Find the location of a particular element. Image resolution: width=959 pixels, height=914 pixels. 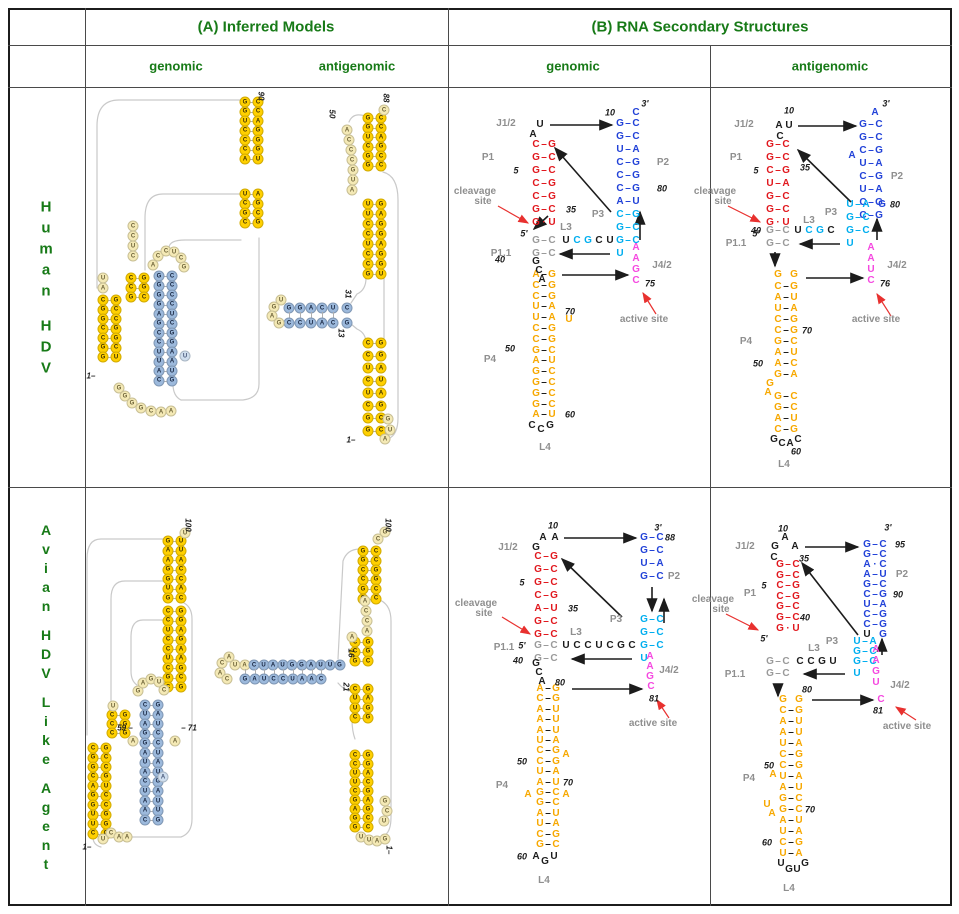

position-number: 70 is located at coordinates (568, 782).